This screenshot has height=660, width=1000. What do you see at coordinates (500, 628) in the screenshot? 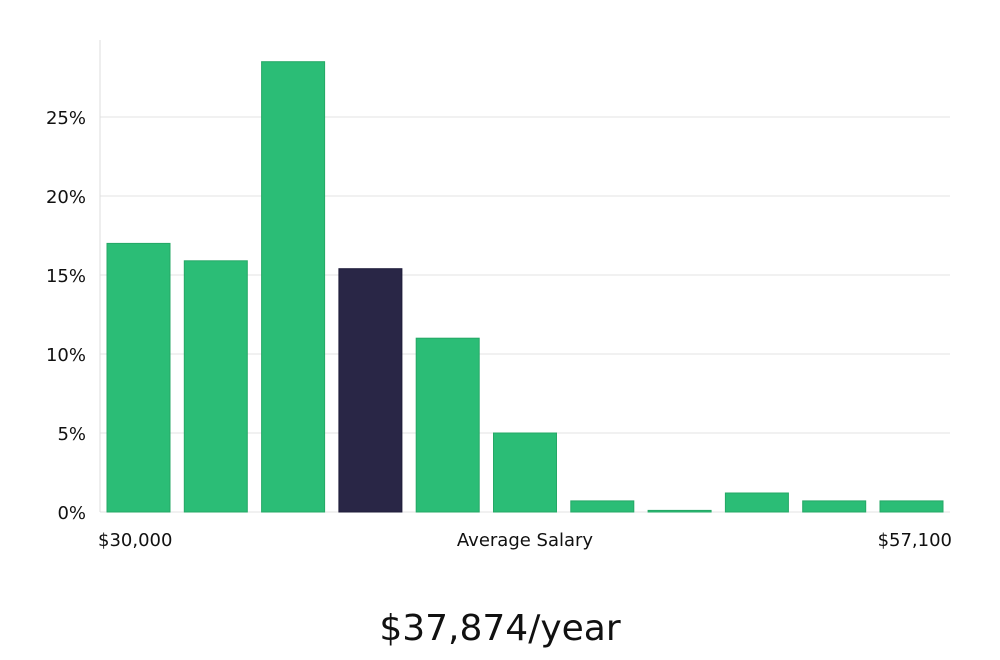
I see `average-salary-text: $37,874/year` at bounding box center [500, 628].